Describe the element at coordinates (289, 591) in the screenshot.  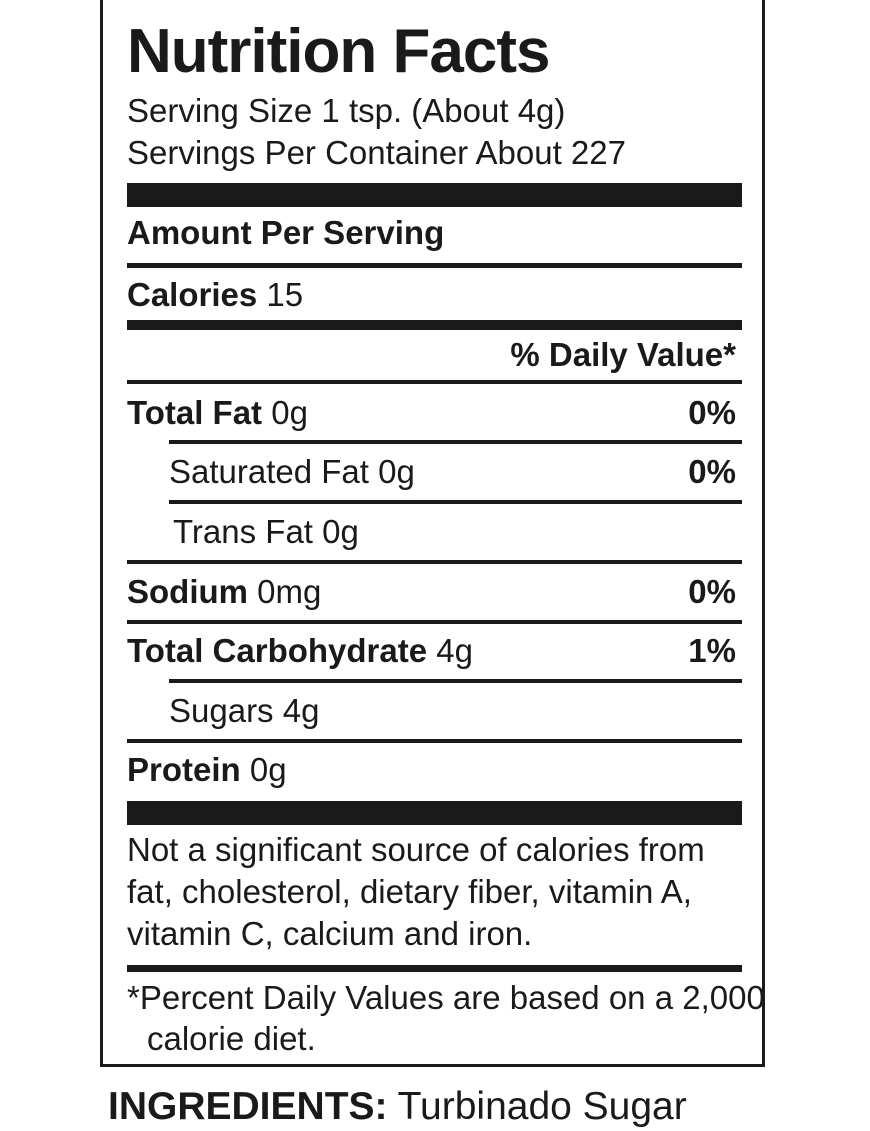
I see `nutrient-amount: 0mg` at that location.